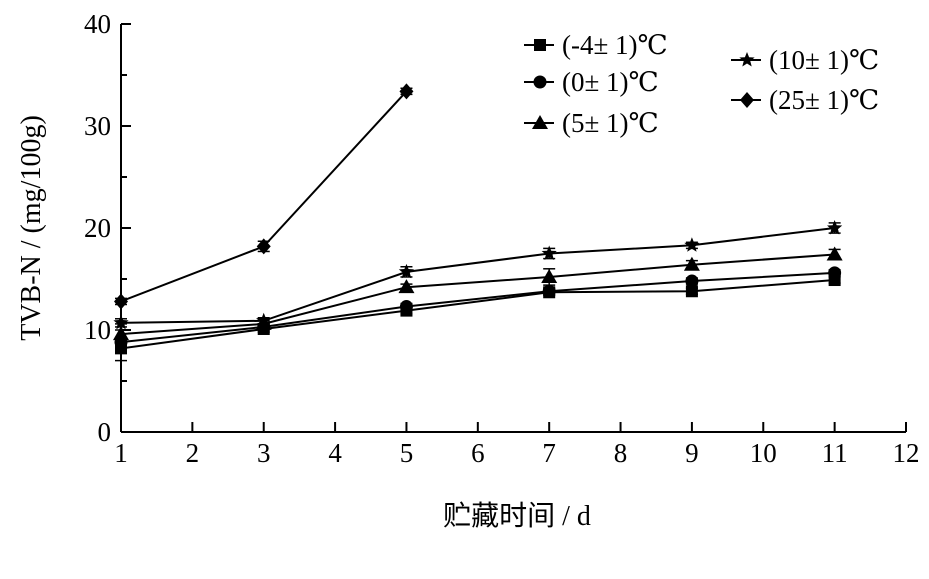 This screenshot has width=929, height=579. Describe the element at coordinates (193, 453) in the screenshot. I see `x-tick-label: 2` at that location.